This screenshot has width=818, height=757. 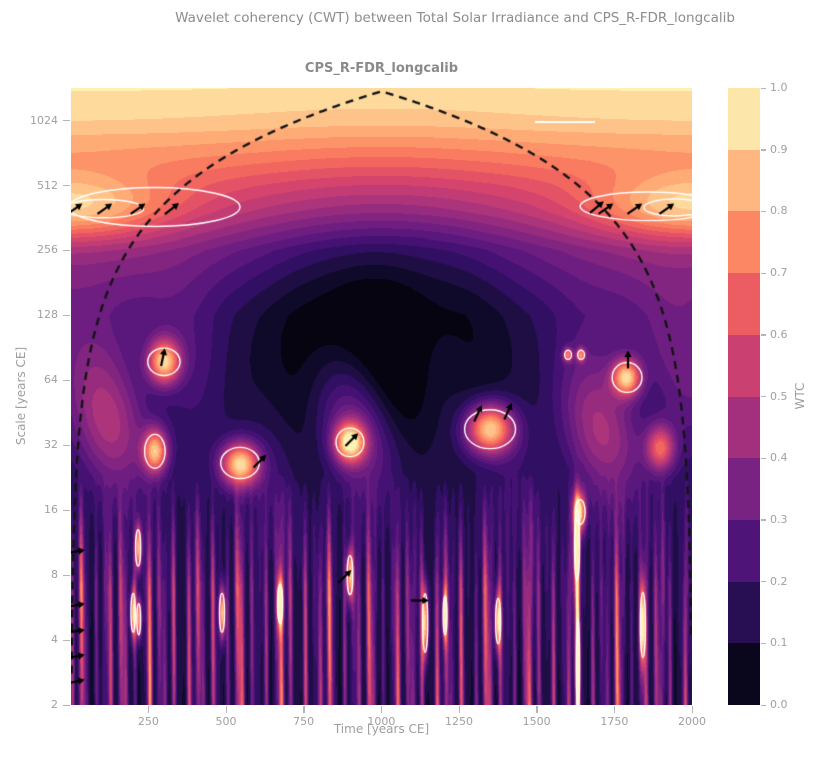 What do you see at coordinates (614, 721) in the screenshot?
I see `x-tick-label: 1750` at bounding box center [614, 721].